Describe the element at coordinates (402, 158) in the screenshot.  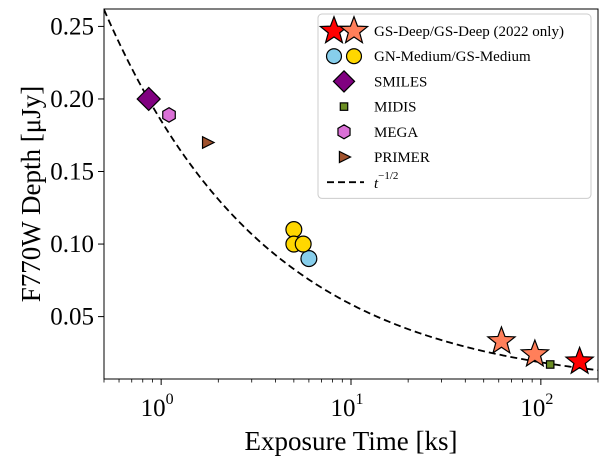
I see `legend-label: PRIMER` at that location.